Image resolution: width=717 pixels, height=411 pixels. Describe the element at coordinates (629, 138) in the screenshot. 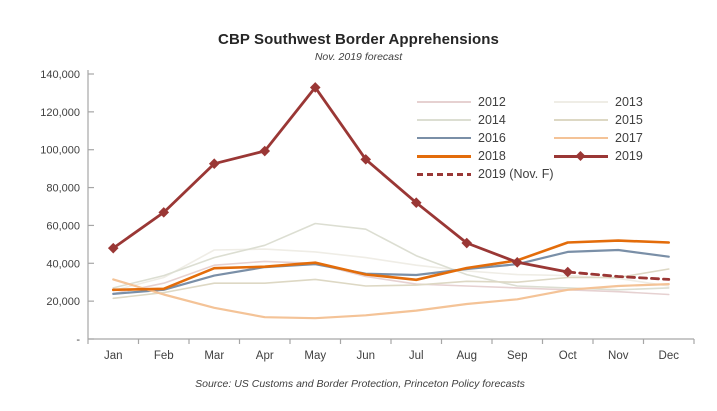

I see `legend-label: 2017` at that location.